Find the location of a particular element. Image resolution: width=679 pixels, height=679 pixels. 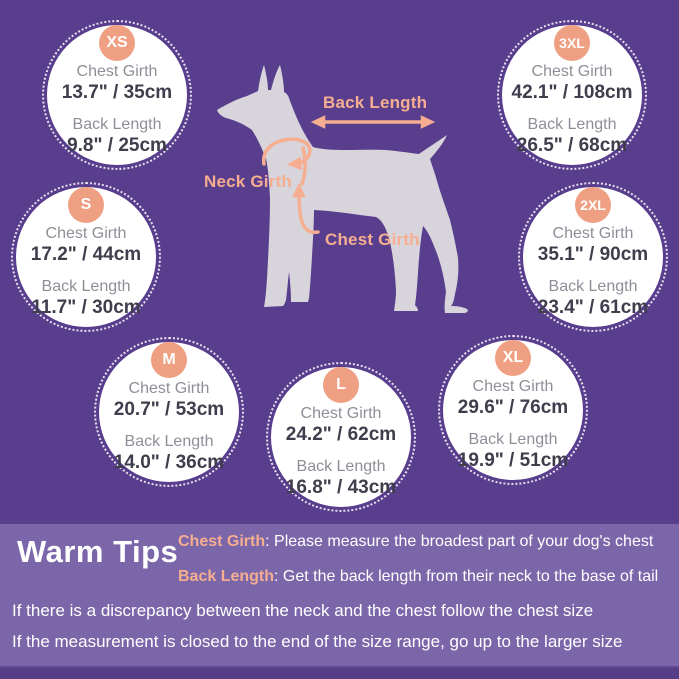

chest-girth-value: 17.2" / 44cm is located at coordinates (86, 254).